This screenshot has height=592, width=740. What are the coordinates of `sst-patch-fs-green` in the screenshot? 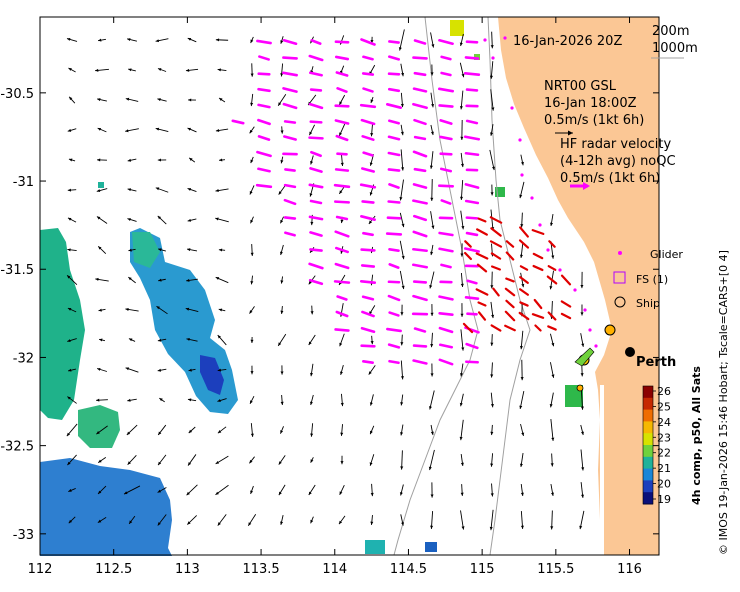 It's located at (500, 192).